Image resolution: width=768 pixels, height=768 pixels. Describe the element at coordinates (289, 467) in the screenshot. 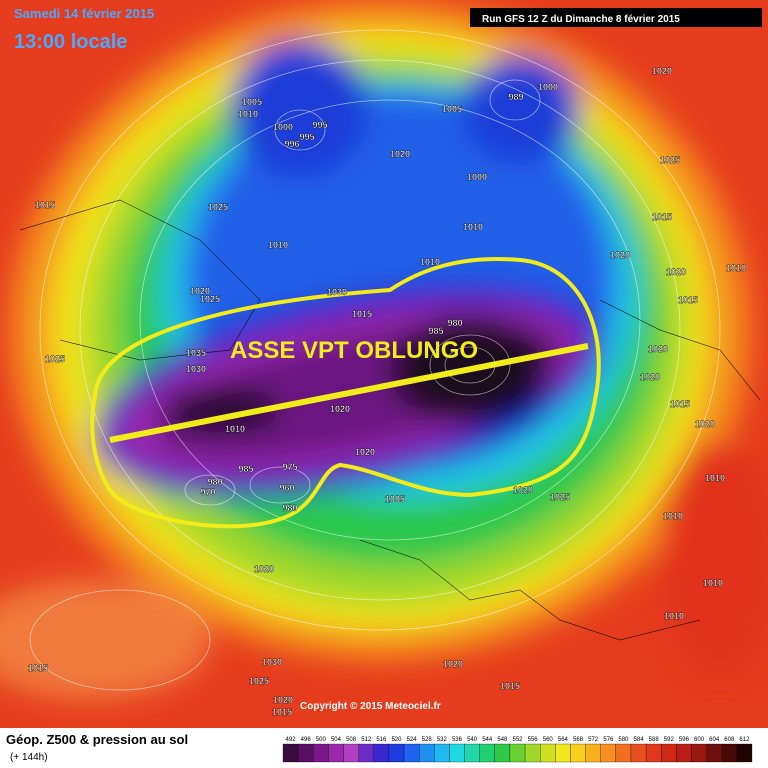

I see `isobar-label: 975` at that location.